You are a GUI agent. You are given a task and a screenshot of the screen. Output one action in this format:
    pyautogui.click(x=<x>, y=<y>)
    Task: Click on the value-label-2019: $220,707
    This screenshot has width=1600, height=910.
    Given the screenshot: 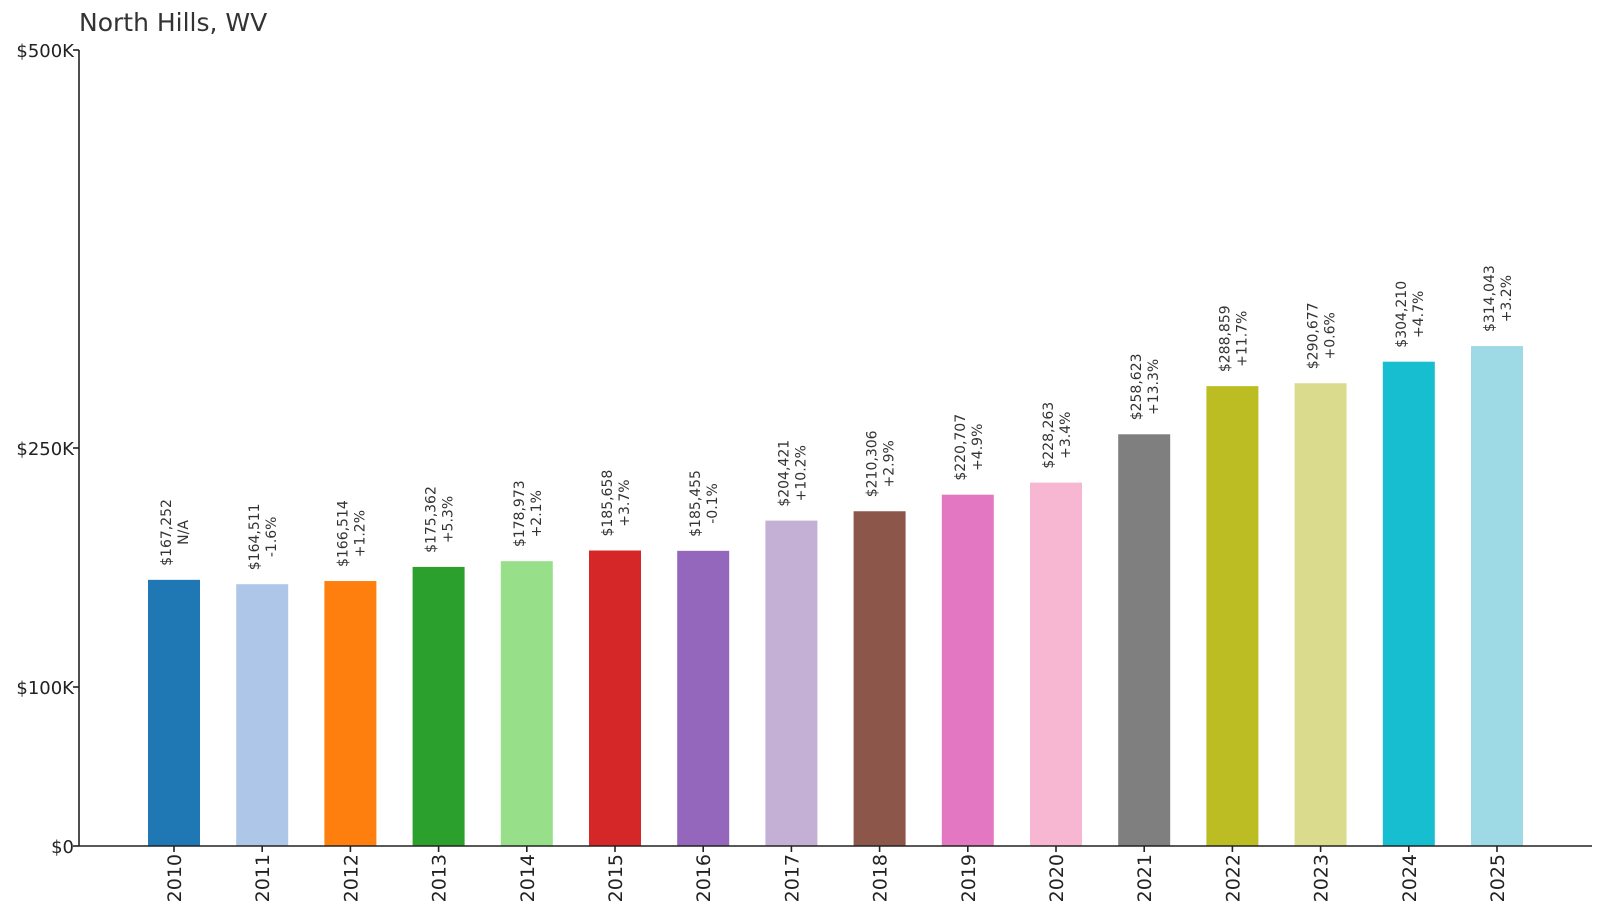 What is the action you would take?
    pyautogui.click(x=961, y=447)
    